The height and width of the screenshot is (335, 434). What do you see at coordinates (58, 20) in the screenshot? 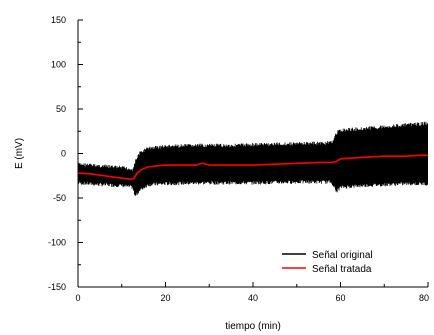
I see `y-tick-label: 150` at bounding box center [58, 20].